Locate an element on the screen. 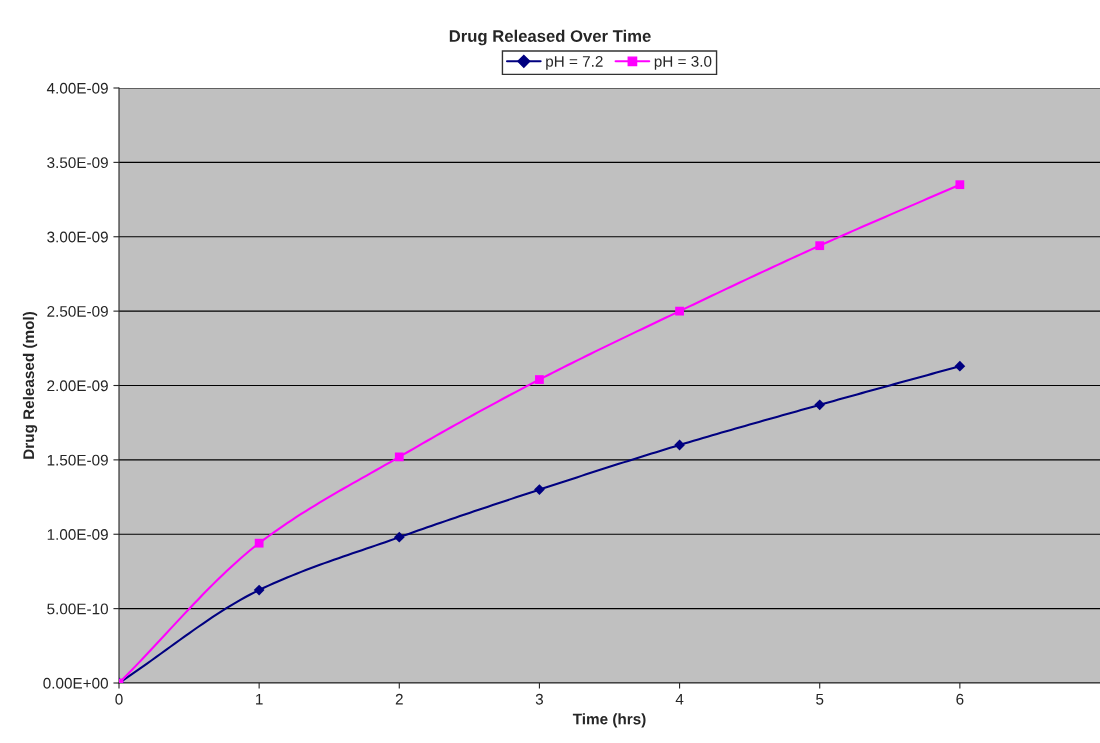 This screenshot has width=1100, height=743. y-axis-title: Drug Released (mol) is located at coordinates (30, 385).